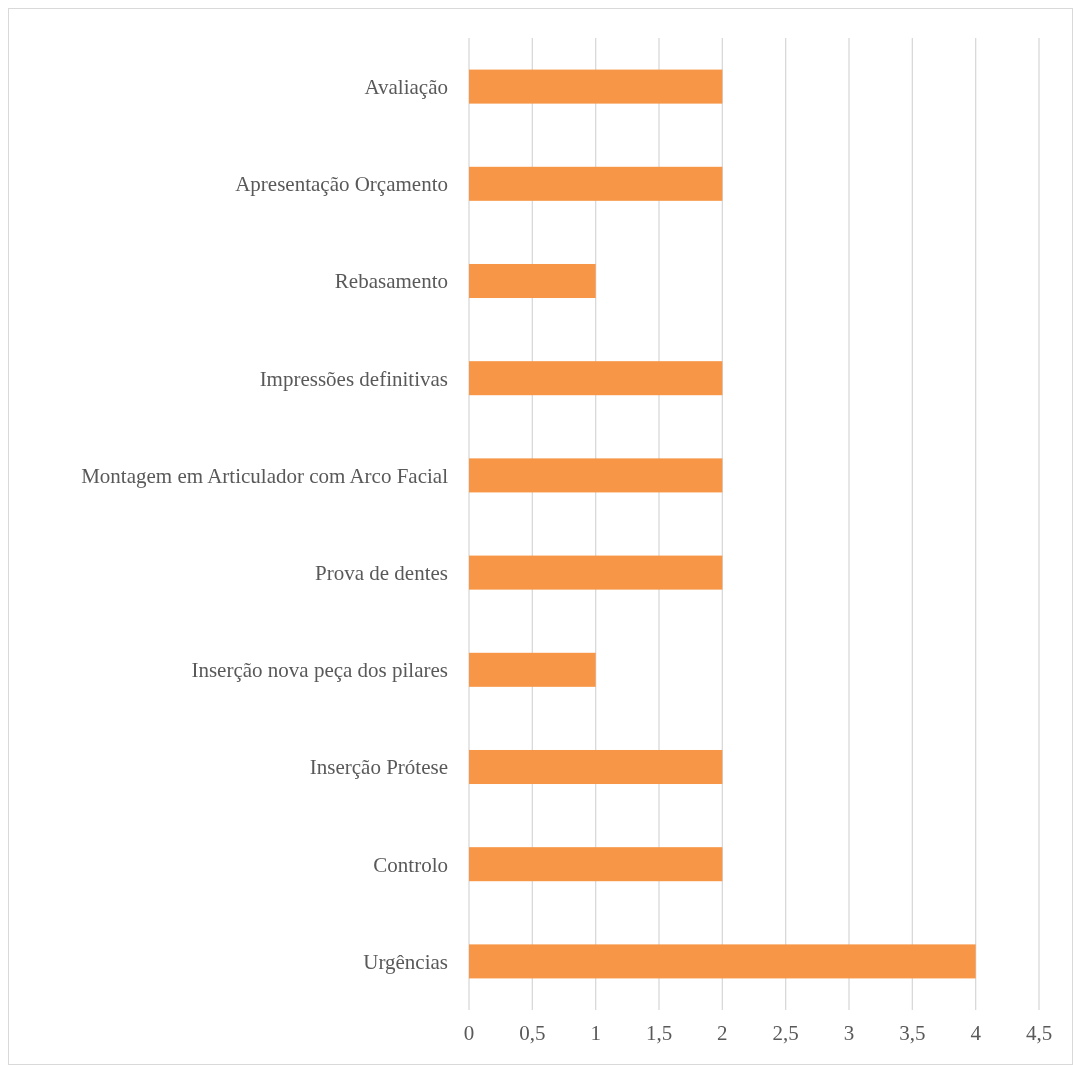 The width and height of the screenshot is (1073, 1065). What do you see at coordinates (532, 1033) in the screenshot?
I see `x-tick-label: 0,5` at bounding box center [532, 1033].